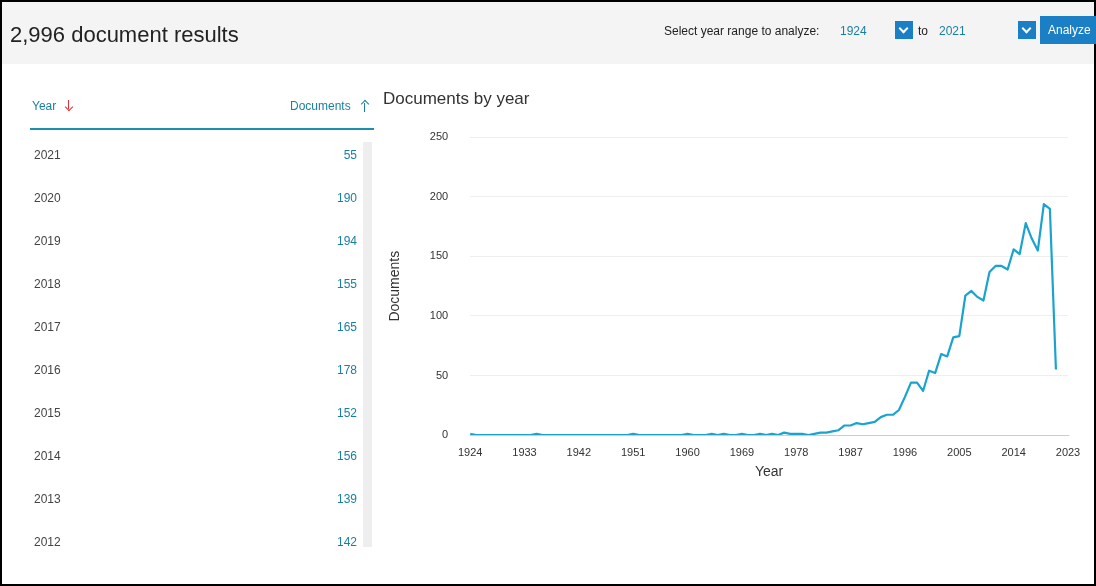  Describe the element at coordinates (796, 451) in the screenshot. I see `x-tick-label: 1978` at that location.